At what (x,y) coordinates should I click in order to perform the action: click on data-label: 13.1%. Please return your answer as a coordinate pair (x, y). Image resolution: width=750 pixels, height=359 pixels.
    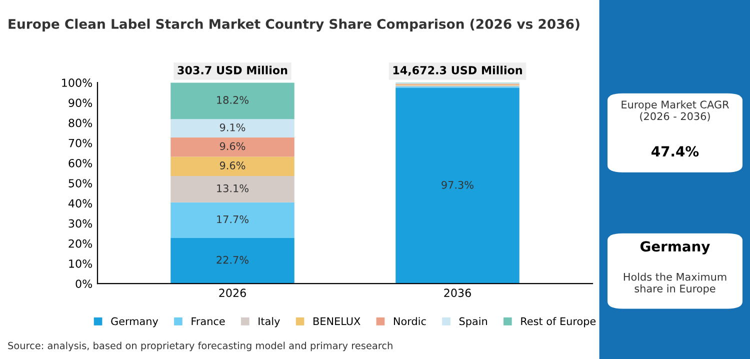
    Looking at the image, I should click on (232, 188).